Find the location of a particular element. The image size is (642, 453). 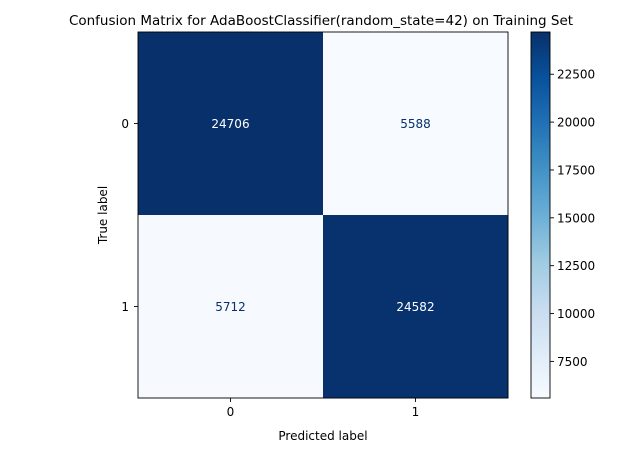

cell-value-1-0: 5712 is located at coordinates (230, 307).